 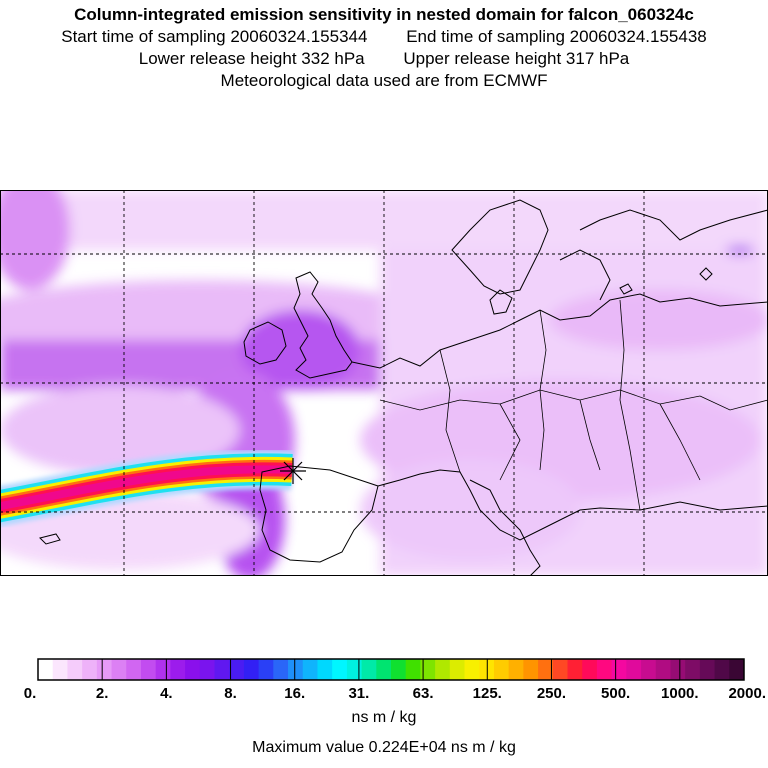 I want to click on legend-tick-label: 16., so click(x=294, y=693).